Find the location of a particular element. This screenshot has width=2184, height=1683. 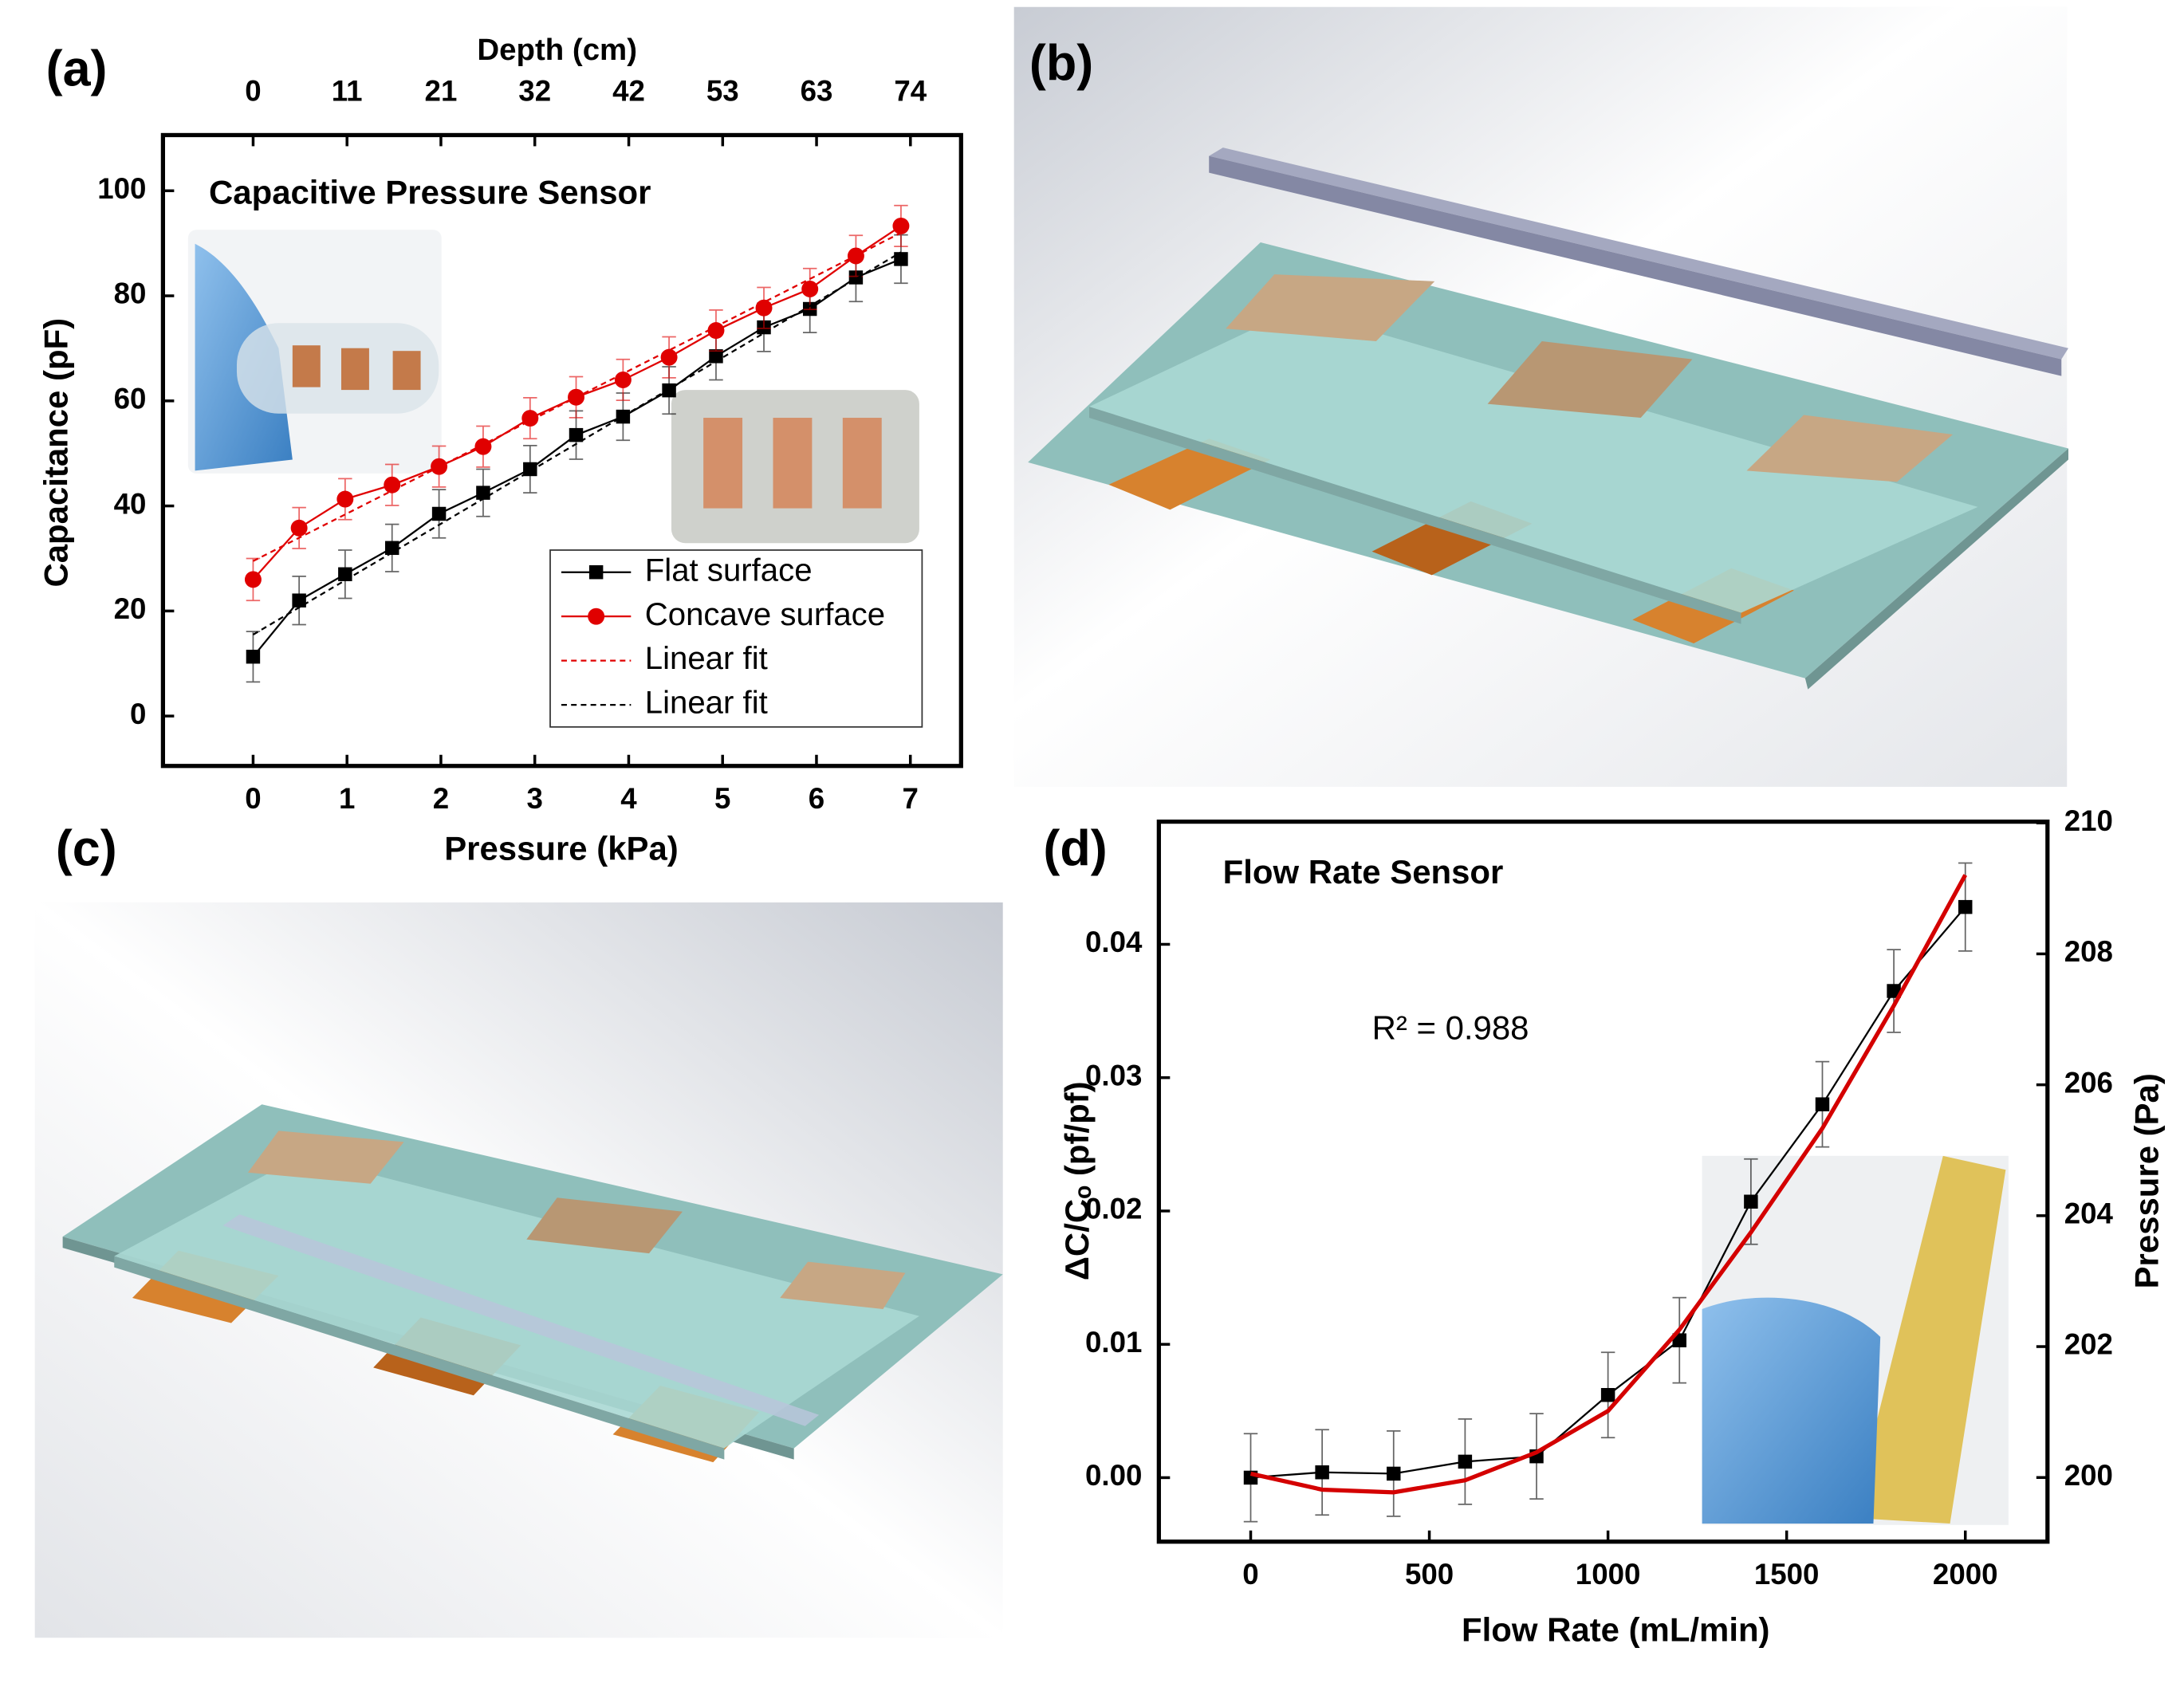

x2-tick-label: 63 is located at coordinates (817, 91).